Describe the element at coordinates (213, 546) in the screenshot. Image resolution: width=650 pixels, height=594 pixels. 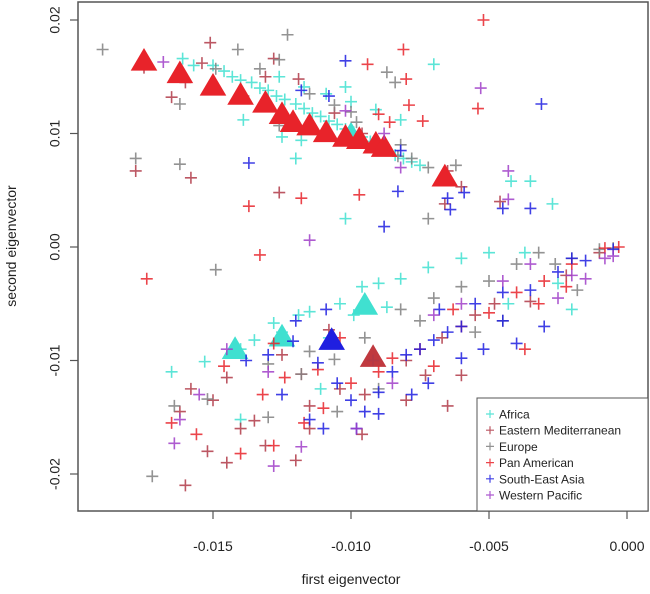
I see `x-tick-label: -0.015` at that location.